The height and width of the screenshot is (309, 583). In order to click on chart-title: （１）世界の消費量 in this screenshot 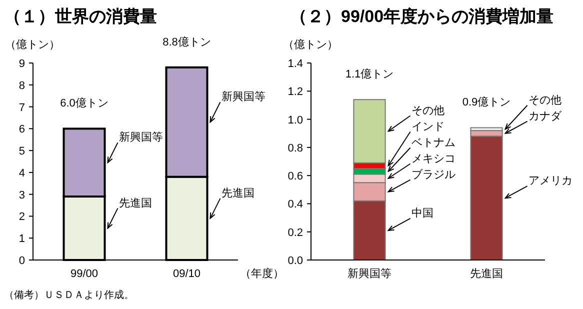, I will do `click(80, 16)`.